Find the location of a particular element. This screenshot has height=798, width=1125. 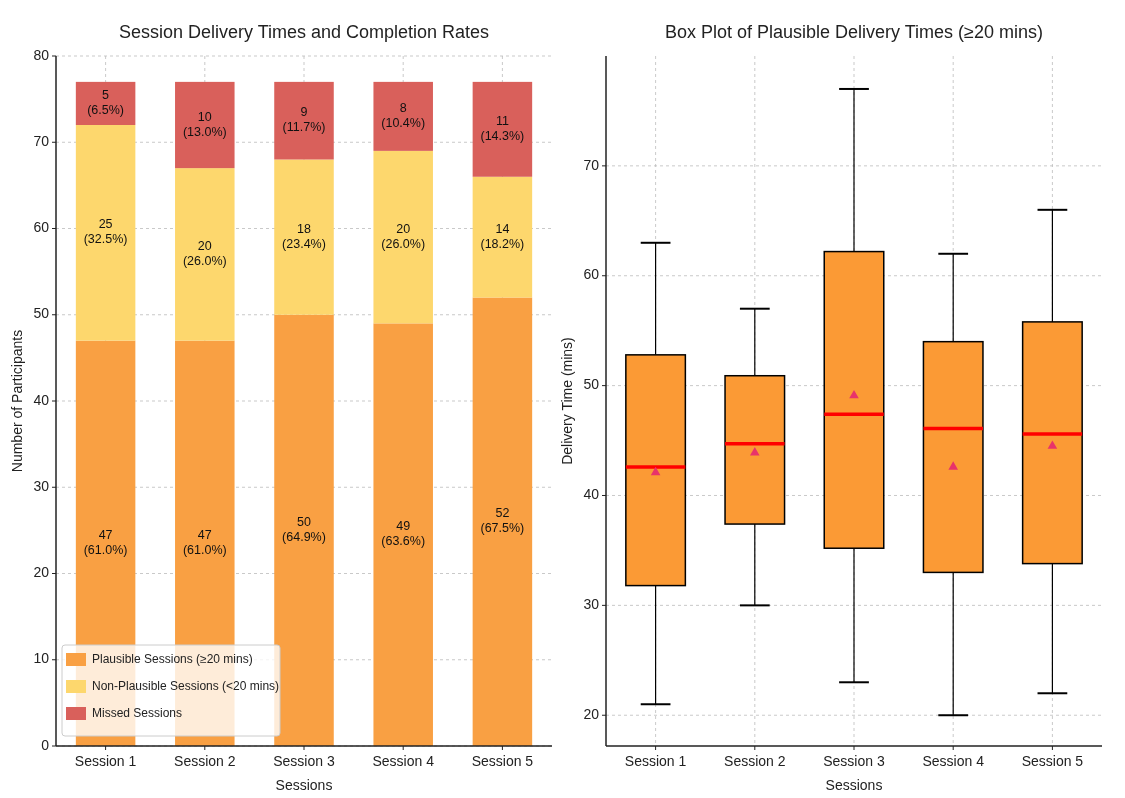

legend-label: Missed Sessions is located at coordinates (137, 713).